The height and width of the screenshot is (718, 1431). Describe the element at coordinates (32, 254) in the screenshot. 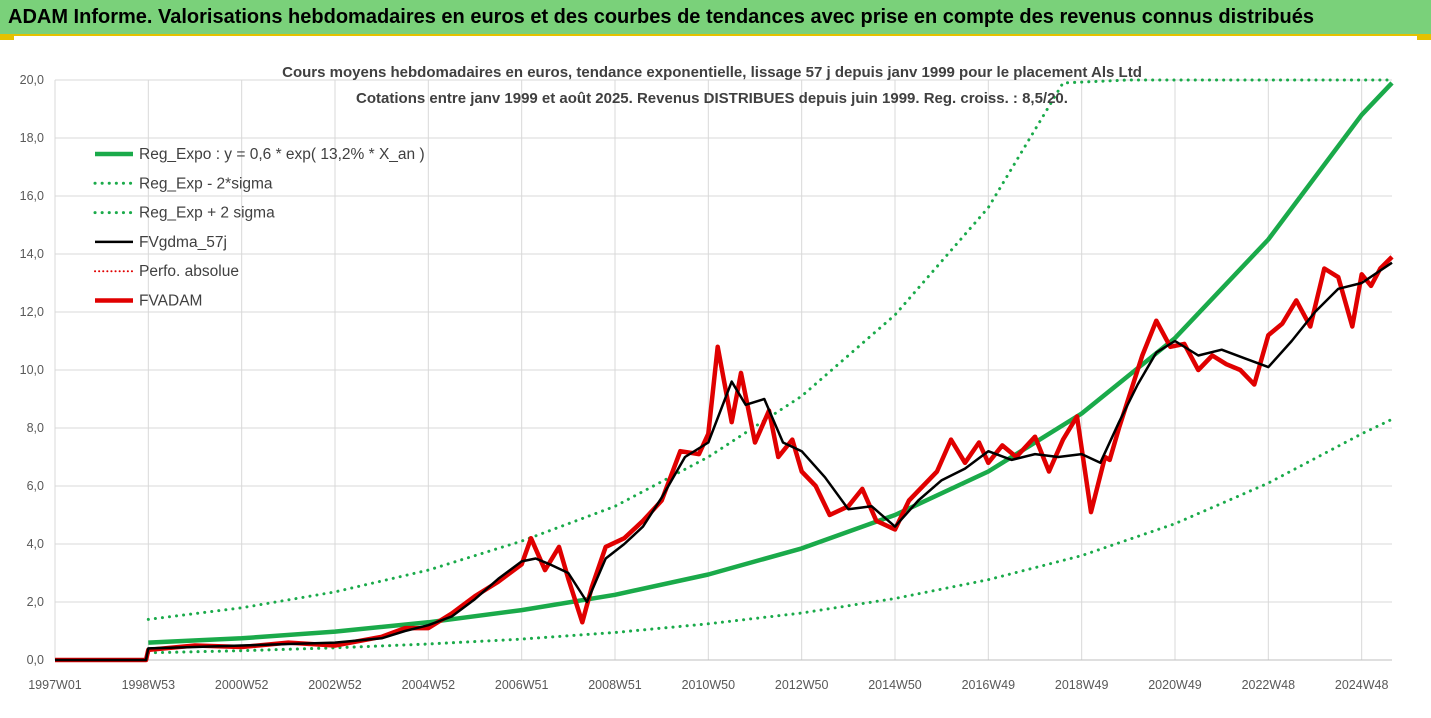

I see `y-tick-label: 14,0` at that location.